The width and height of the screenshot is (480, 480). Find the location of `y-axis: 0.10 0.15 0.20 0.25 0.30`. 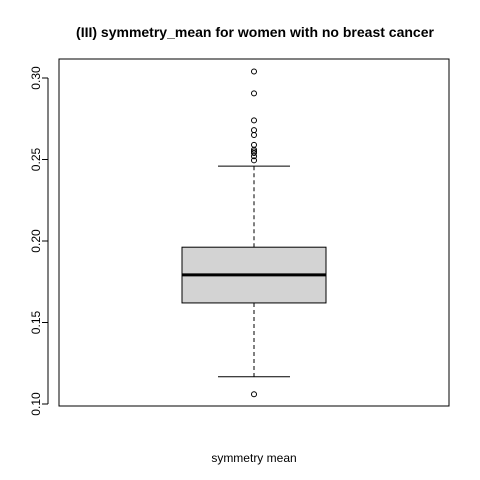

y-axis: 0.10 0.15 0.20 0.25 0.30 is located at coordinates (39, 241).